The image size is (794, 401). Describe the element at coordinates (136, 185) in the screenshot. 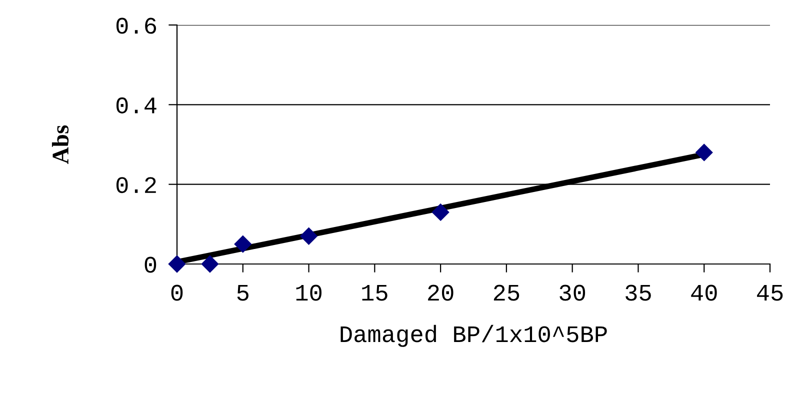

I see `y-tick-label: 0.2` at that location.